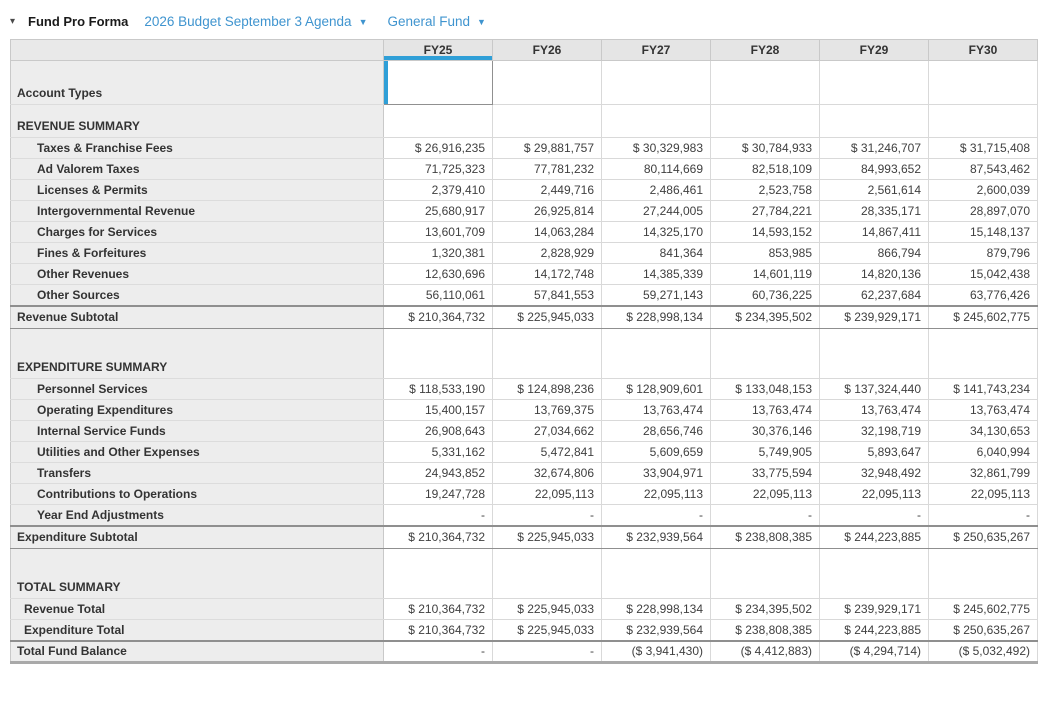 The image size is (1041, 702). What do you see at coordinates (656, 473) in the screenshot?
I see `cell-fy27: 33,904,971` at bounding box center [656, 473].